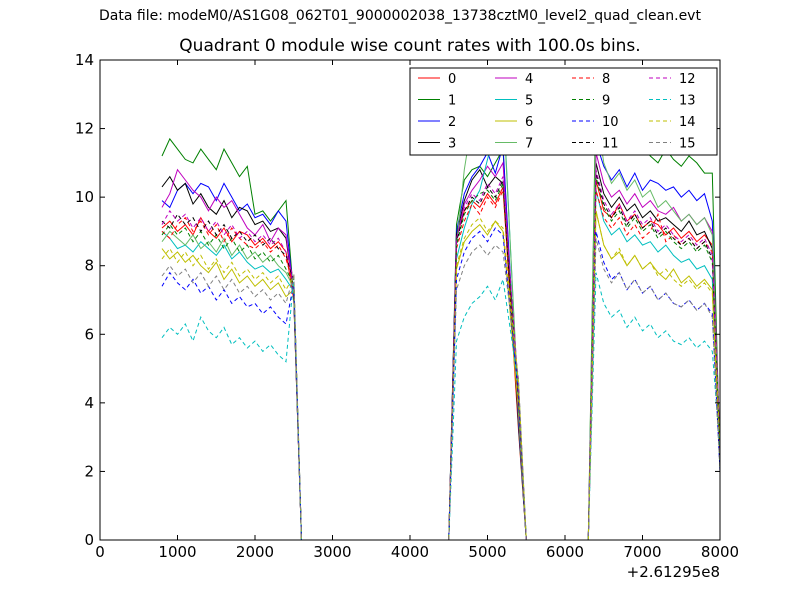 The width and height of the screenshot is (800, 600). I want to click on x-tick-label: 8000, so click(720, 552).